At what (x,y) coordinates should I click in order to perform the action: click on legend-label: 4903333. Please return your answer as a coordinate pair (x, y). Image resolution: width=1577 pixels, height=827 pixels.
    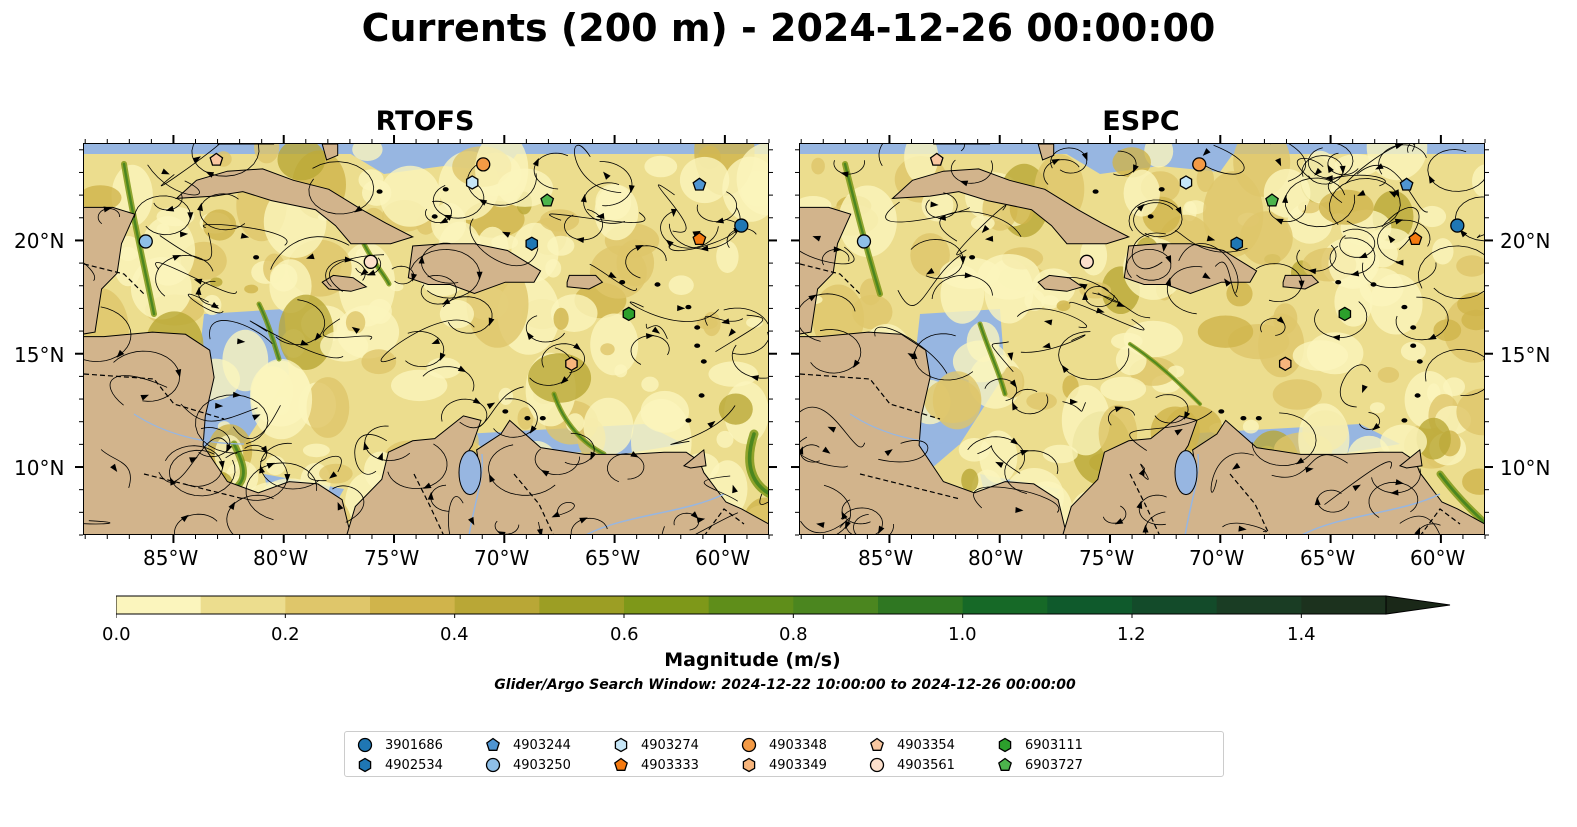
    Looking at the image, I should click on (670, 765).